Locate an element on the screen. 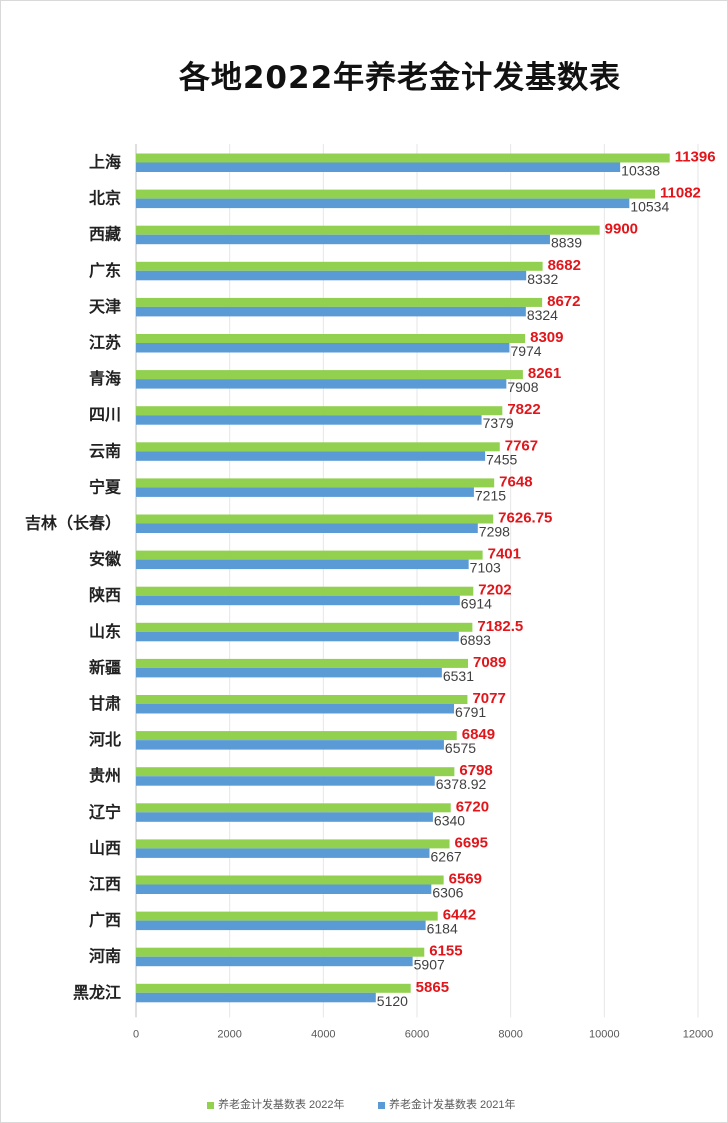 This screenshot has height=1123, width=728. data-label-2022: 7648 is located at coordinates (515, 481).